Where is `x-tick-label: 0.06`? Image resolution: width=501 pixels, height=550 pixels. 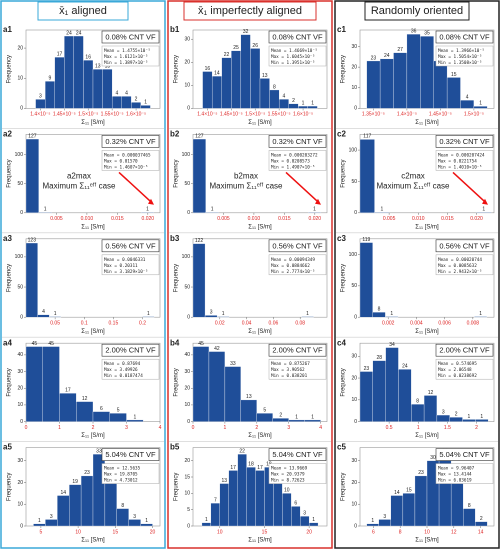
x-tick-label: 0.06 is located at coordinates (274, 324).